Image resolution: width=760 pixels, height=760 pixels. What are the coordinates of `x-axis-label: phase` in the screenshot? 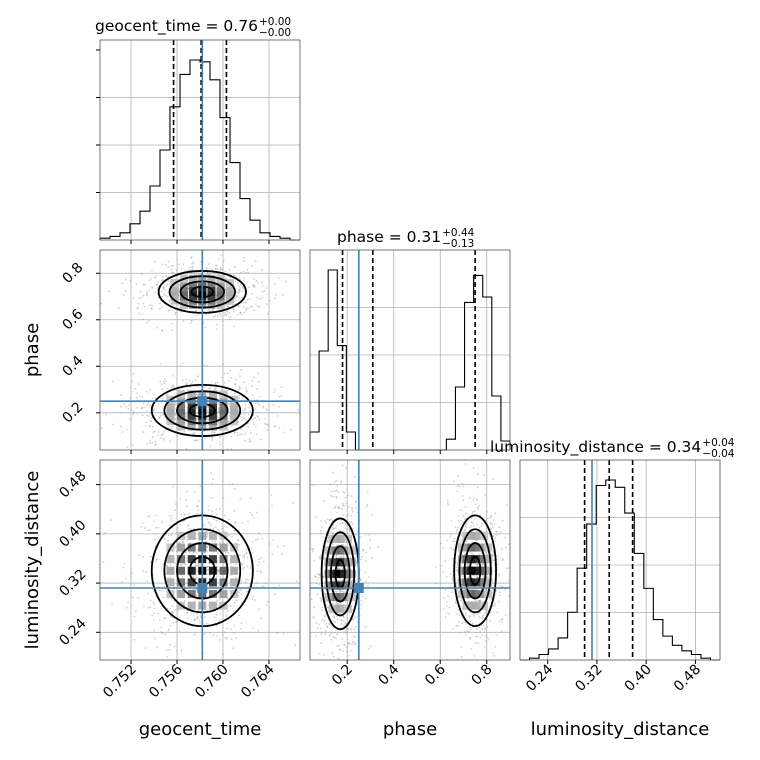 It's located at (410, 729).